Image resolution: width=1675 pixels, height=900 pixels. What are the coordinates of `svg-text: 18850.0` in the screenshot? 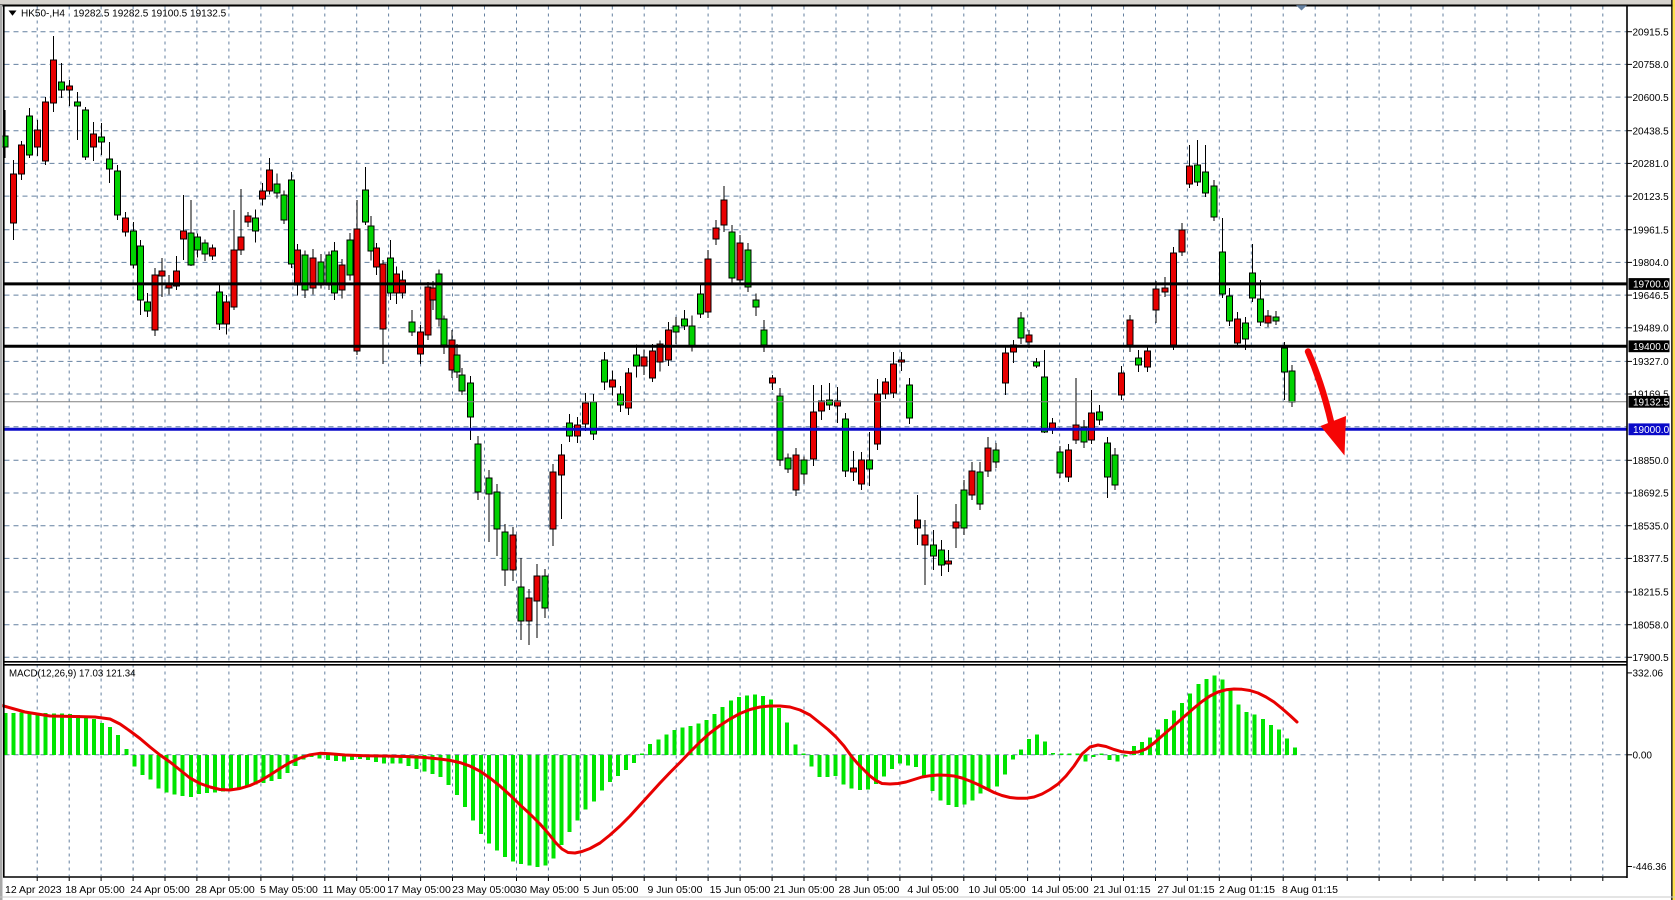 It's located at (1651, 461).